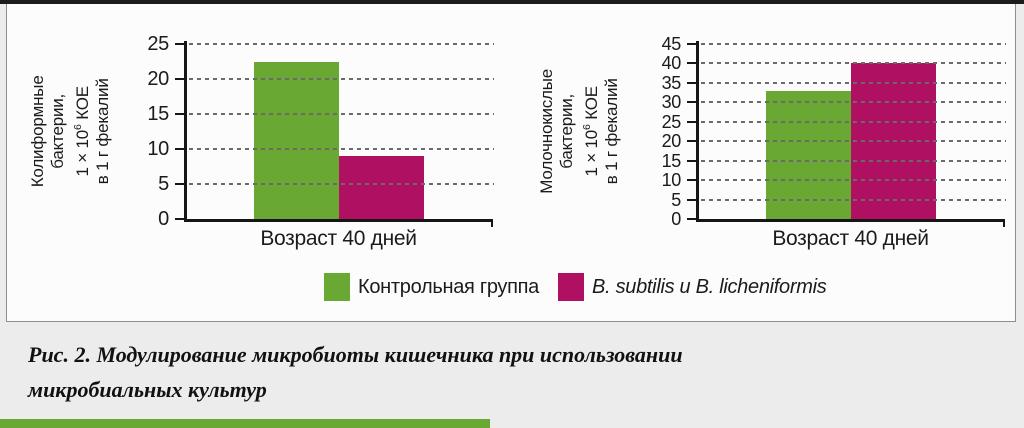 Image resolution: width=1024 pixels, height=428 pixels. What do you see at coordinates (245, 423) in the screenshot?
I see `bottom-accent-bar` at bounding box center [245, 423].